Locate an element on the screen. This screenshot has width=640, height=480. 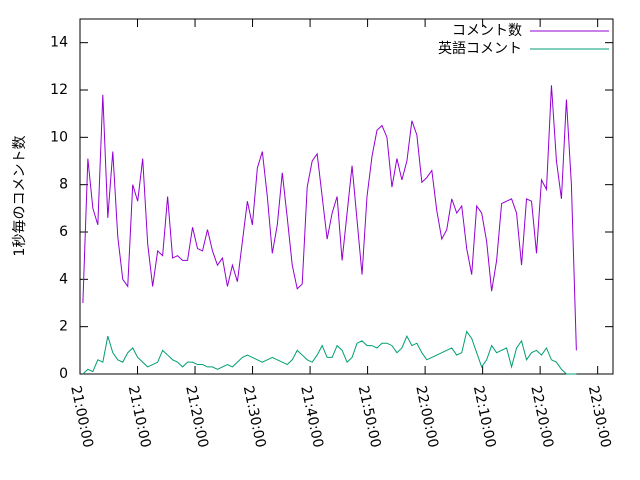
x-tick-label: 21:20:00 is located at coordinates (196, 416).